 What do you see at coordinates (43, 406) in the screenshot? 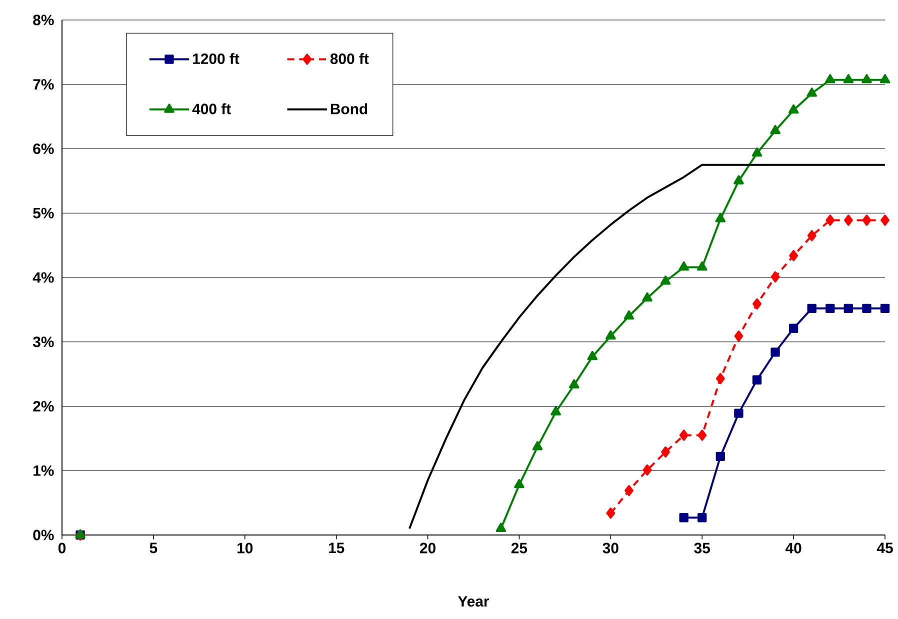
I see `y-tick-label: 2%` at bounding box center [43, 406].